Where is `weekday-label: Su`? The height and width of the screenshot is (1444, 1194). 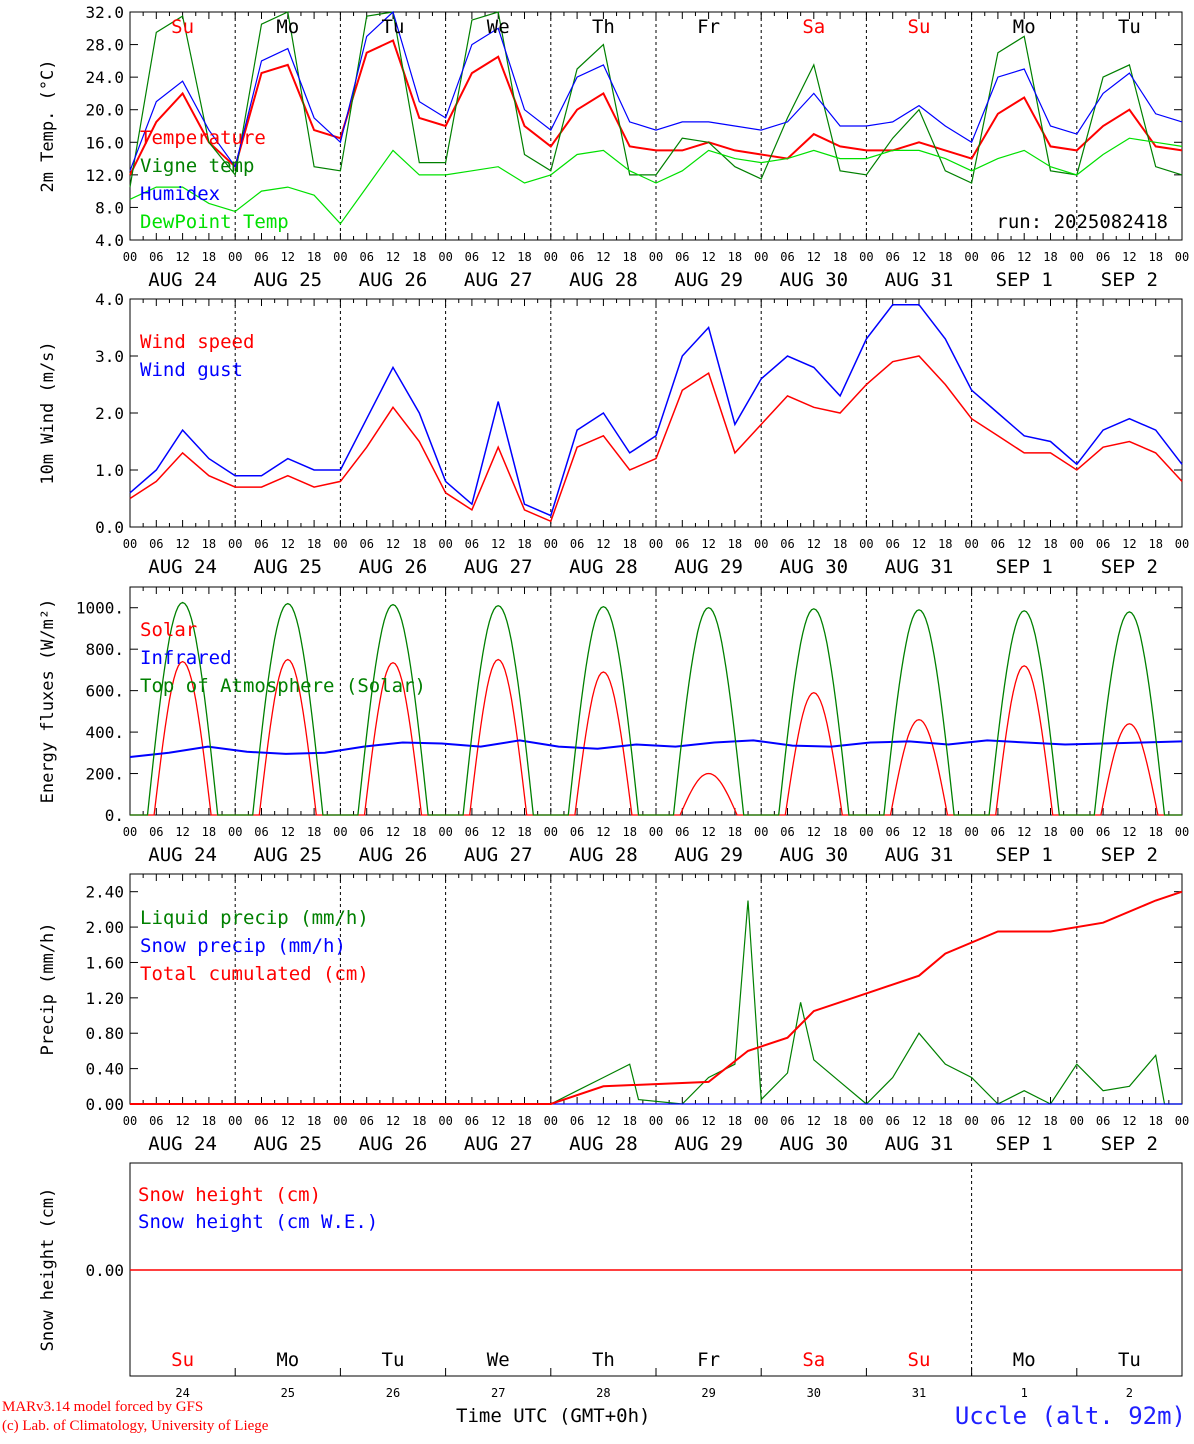 weekday-label: Su is located at coordinates (182, 27).